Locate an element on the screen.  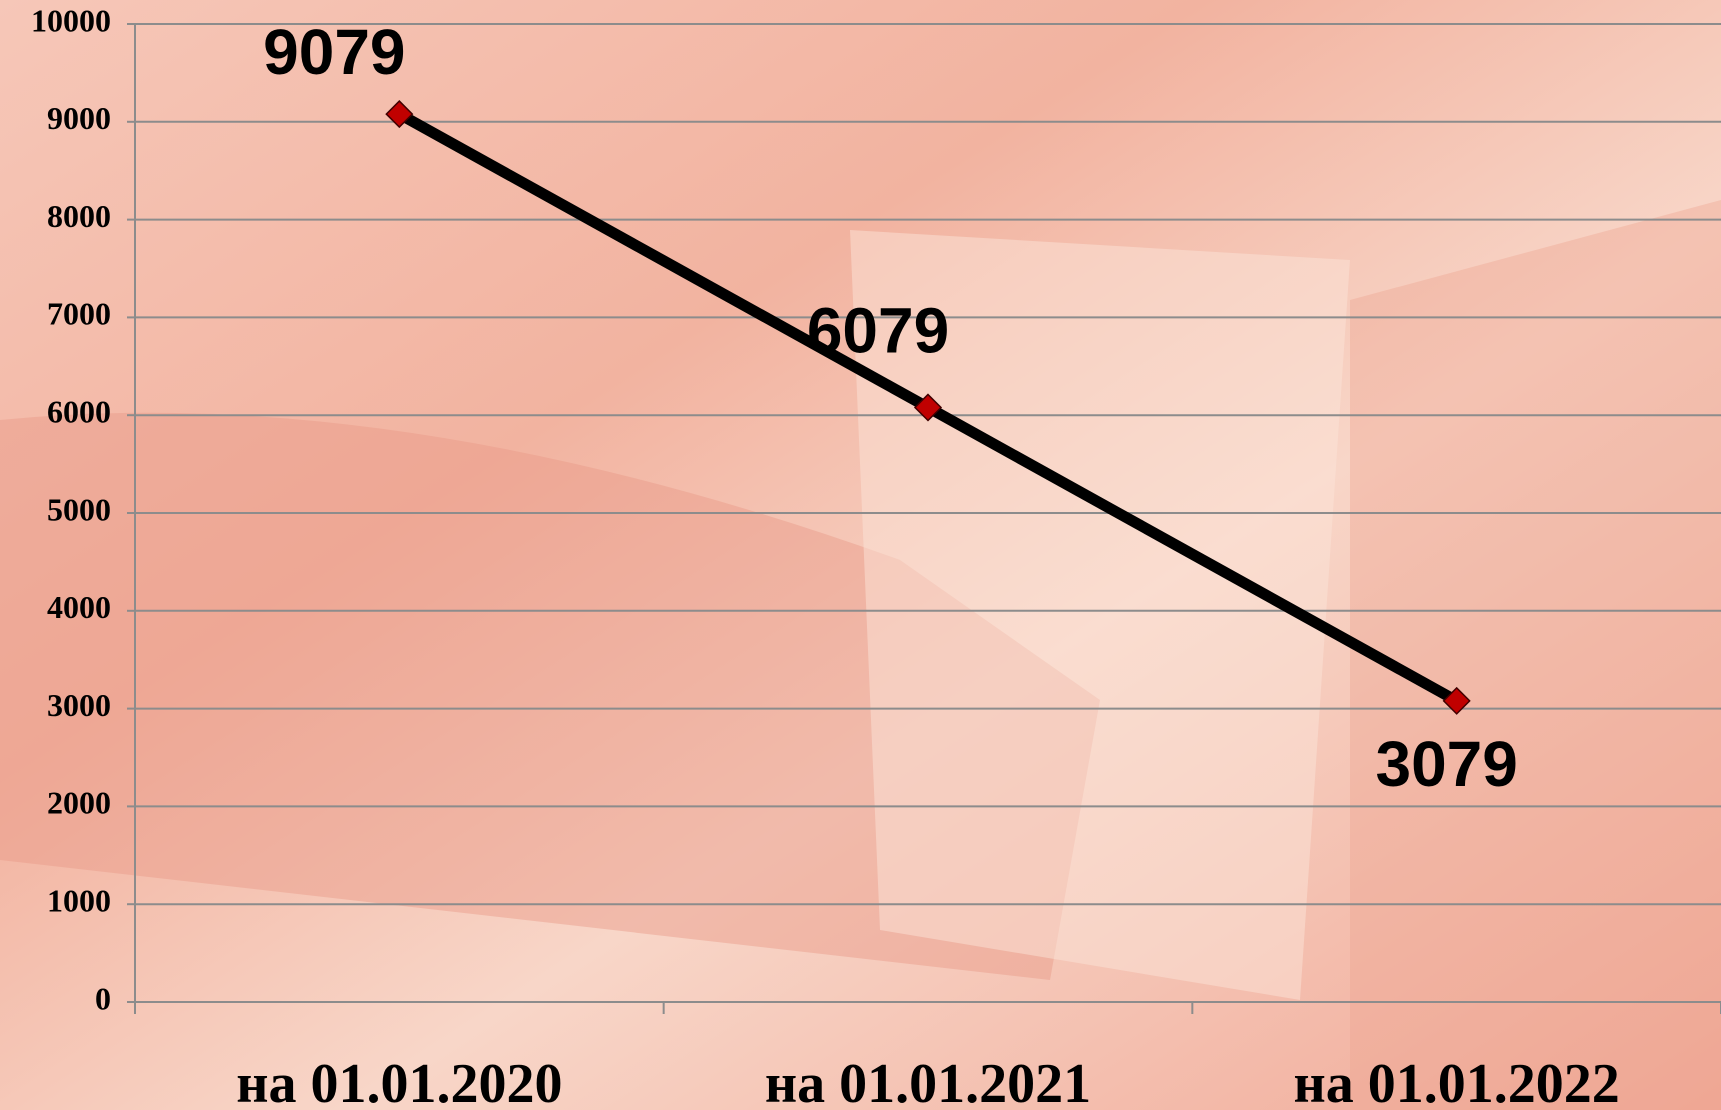
y-tick-label: 9000 is located at coordinates (79, 118).